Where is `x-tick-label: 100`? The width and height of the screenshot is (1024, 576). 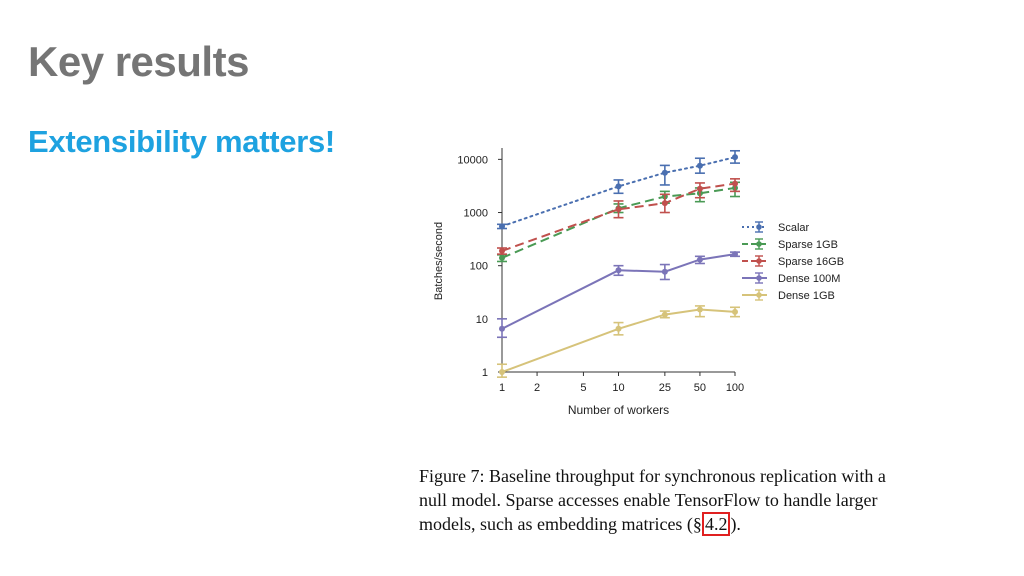 x-tick-label: 100 is located at coordinates (735, 388).